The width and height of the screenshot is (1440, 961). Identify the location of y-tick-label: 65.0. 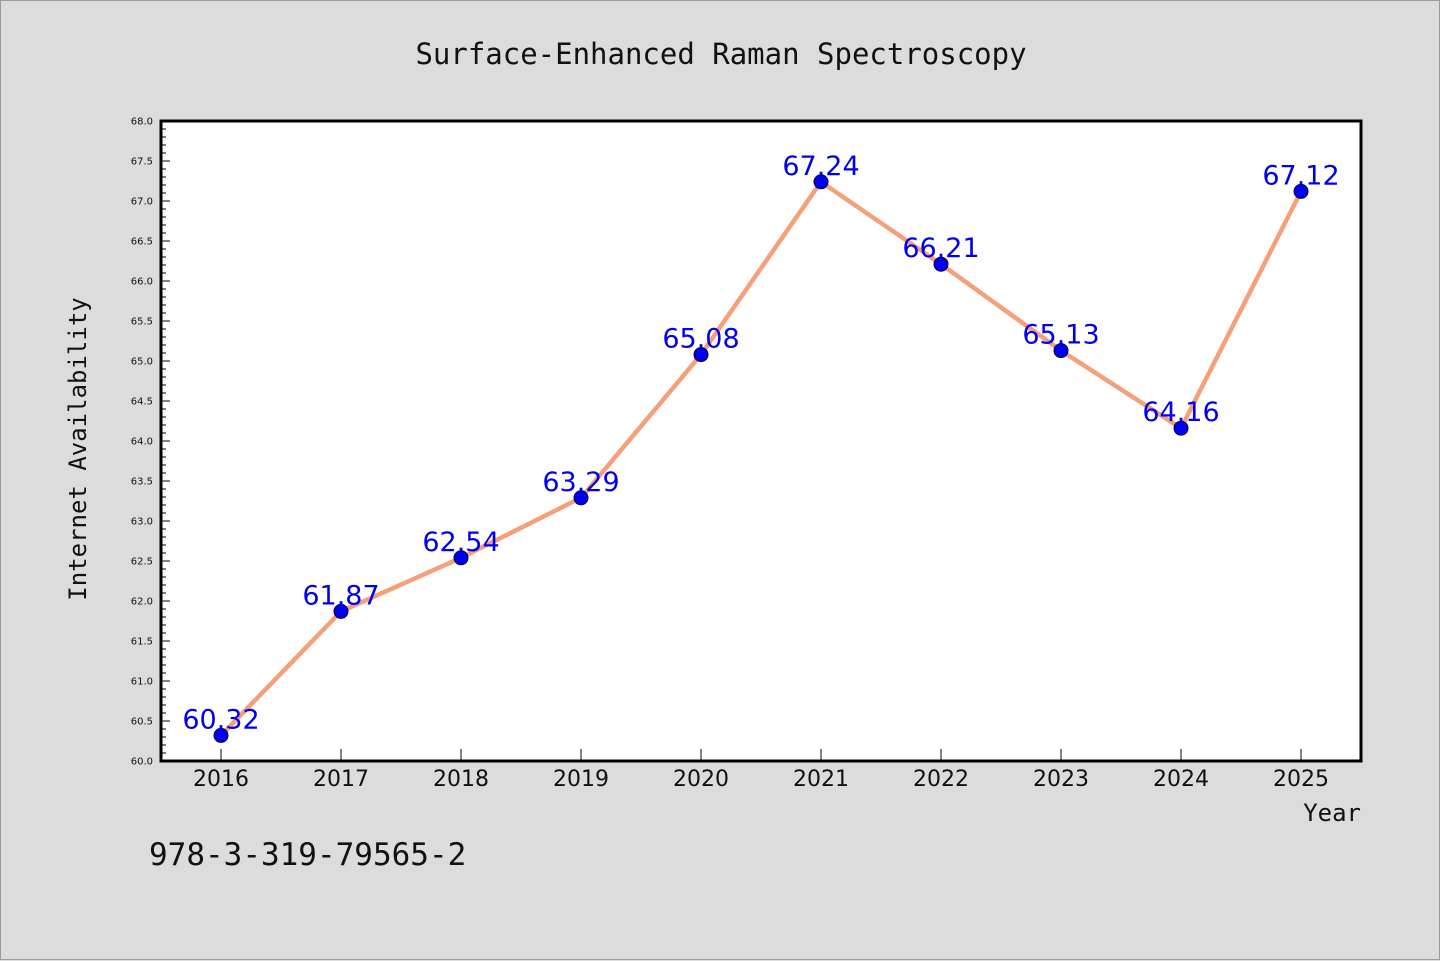
(142, 362).